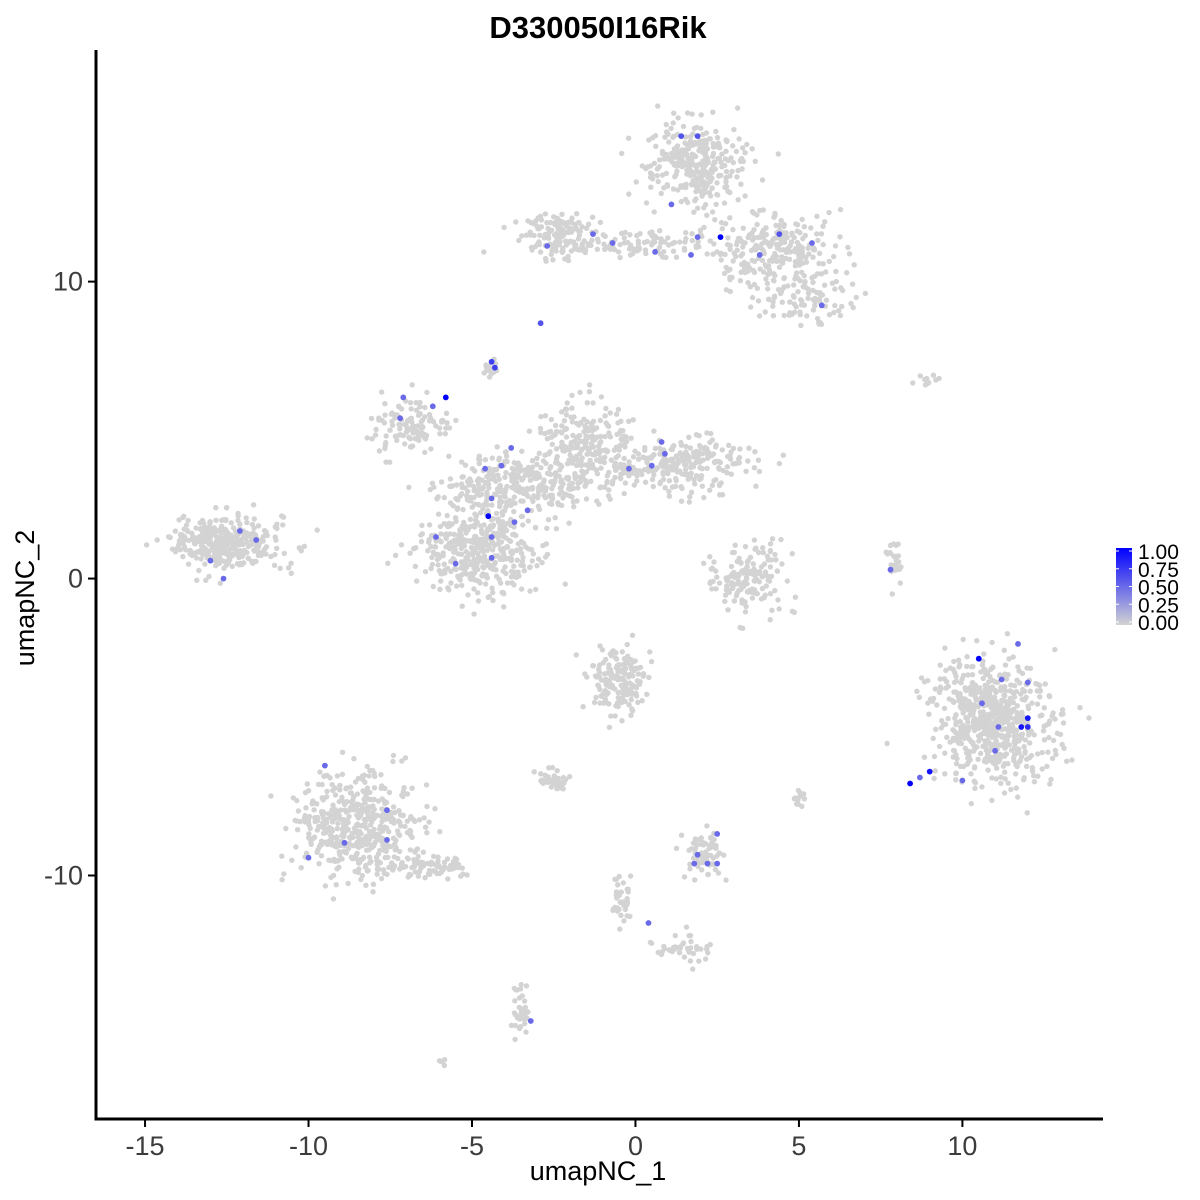 This screenshot has width=1200, height=1200. I want to click on legend-label: 0.75, so click(1158, 570).